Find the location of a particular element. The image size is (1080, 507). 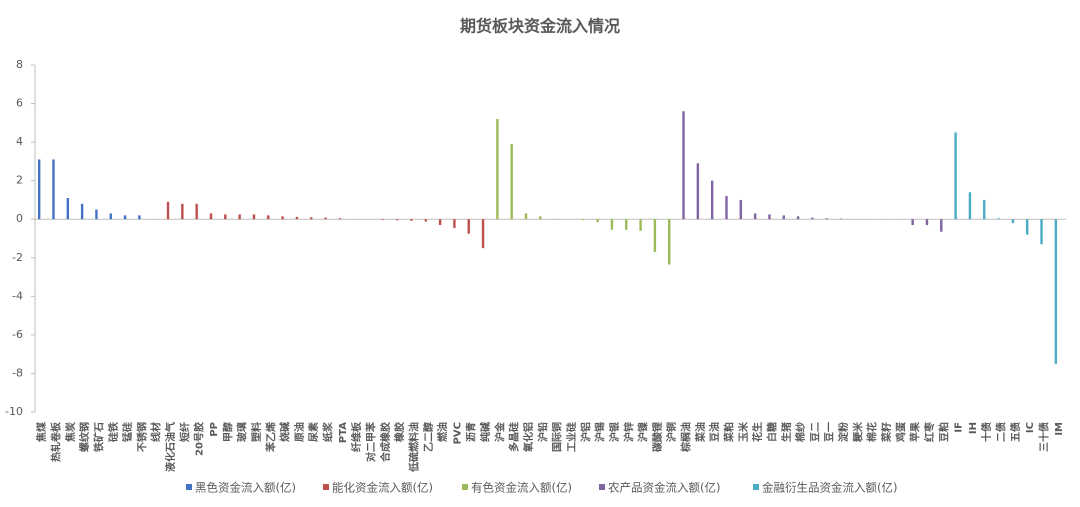

legend-label: 农产品资金流入额(亿) is located at coordinates (664, 488).